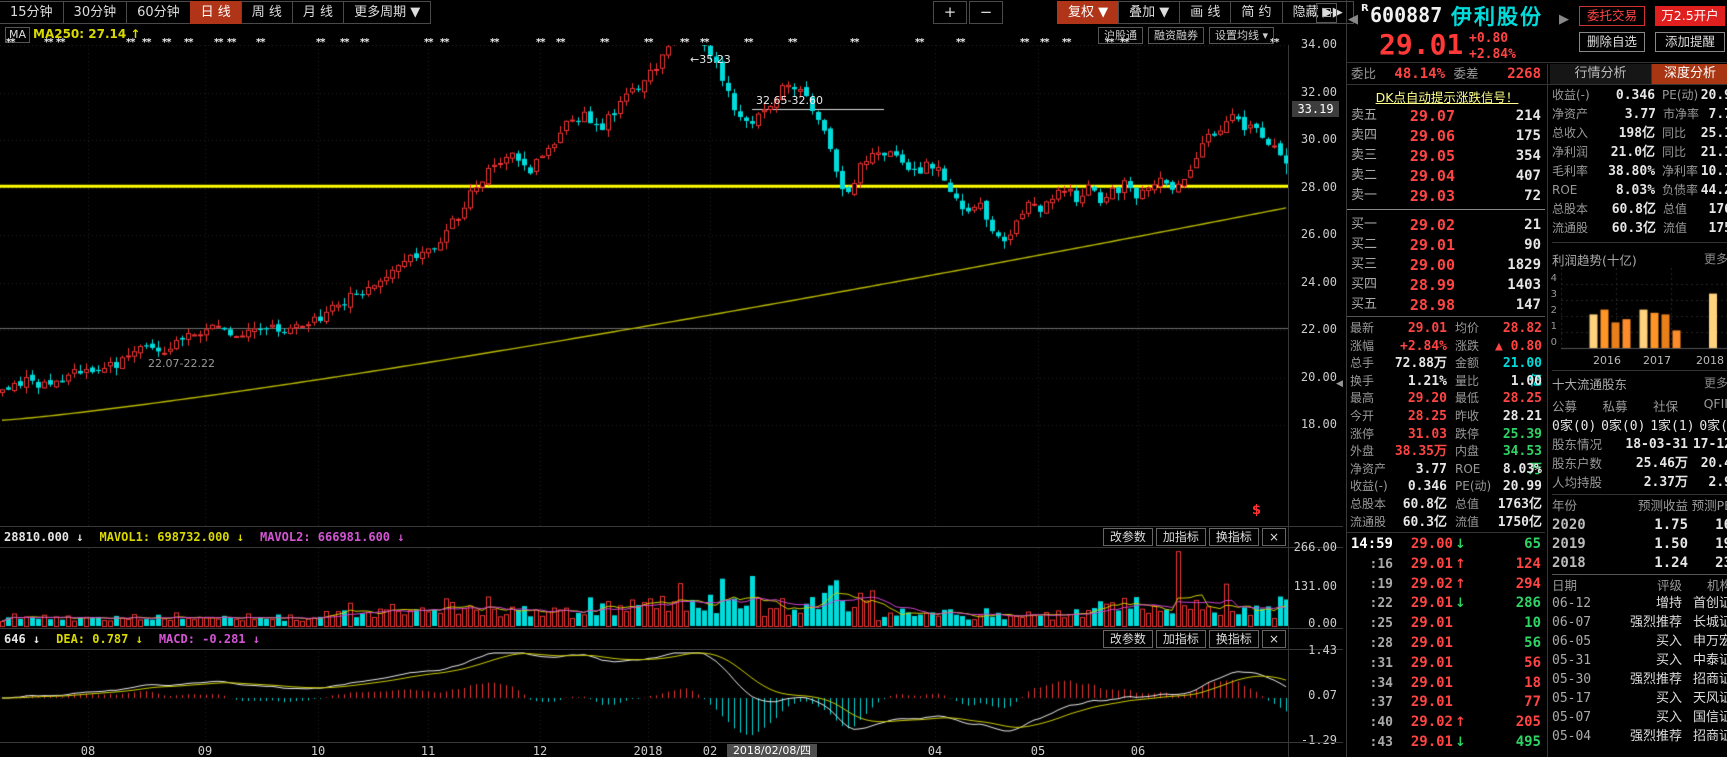 This screenshot has width=1727, height=757. I want to click on add-alert-button: 添加提醒, so click(1690, 42).